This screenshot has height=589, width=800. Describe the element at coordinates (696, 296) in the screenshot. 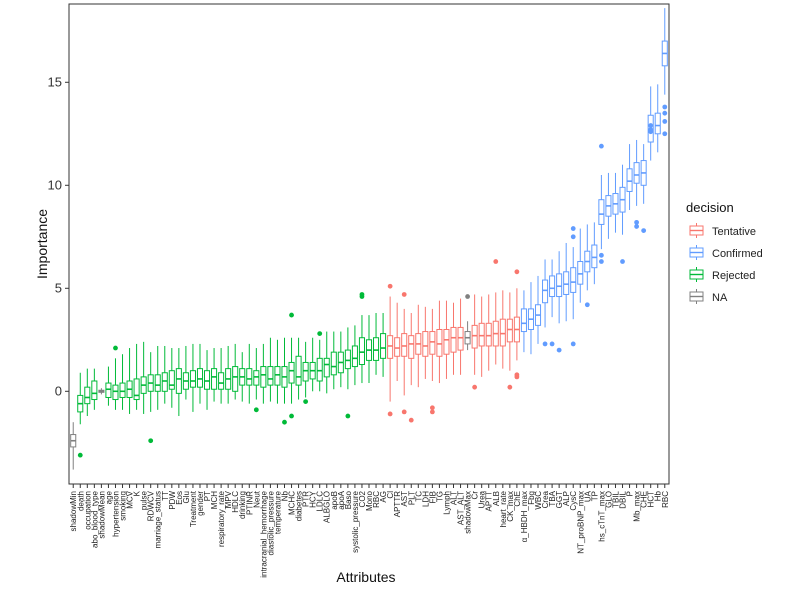

I see `legend-key-na` at that location.